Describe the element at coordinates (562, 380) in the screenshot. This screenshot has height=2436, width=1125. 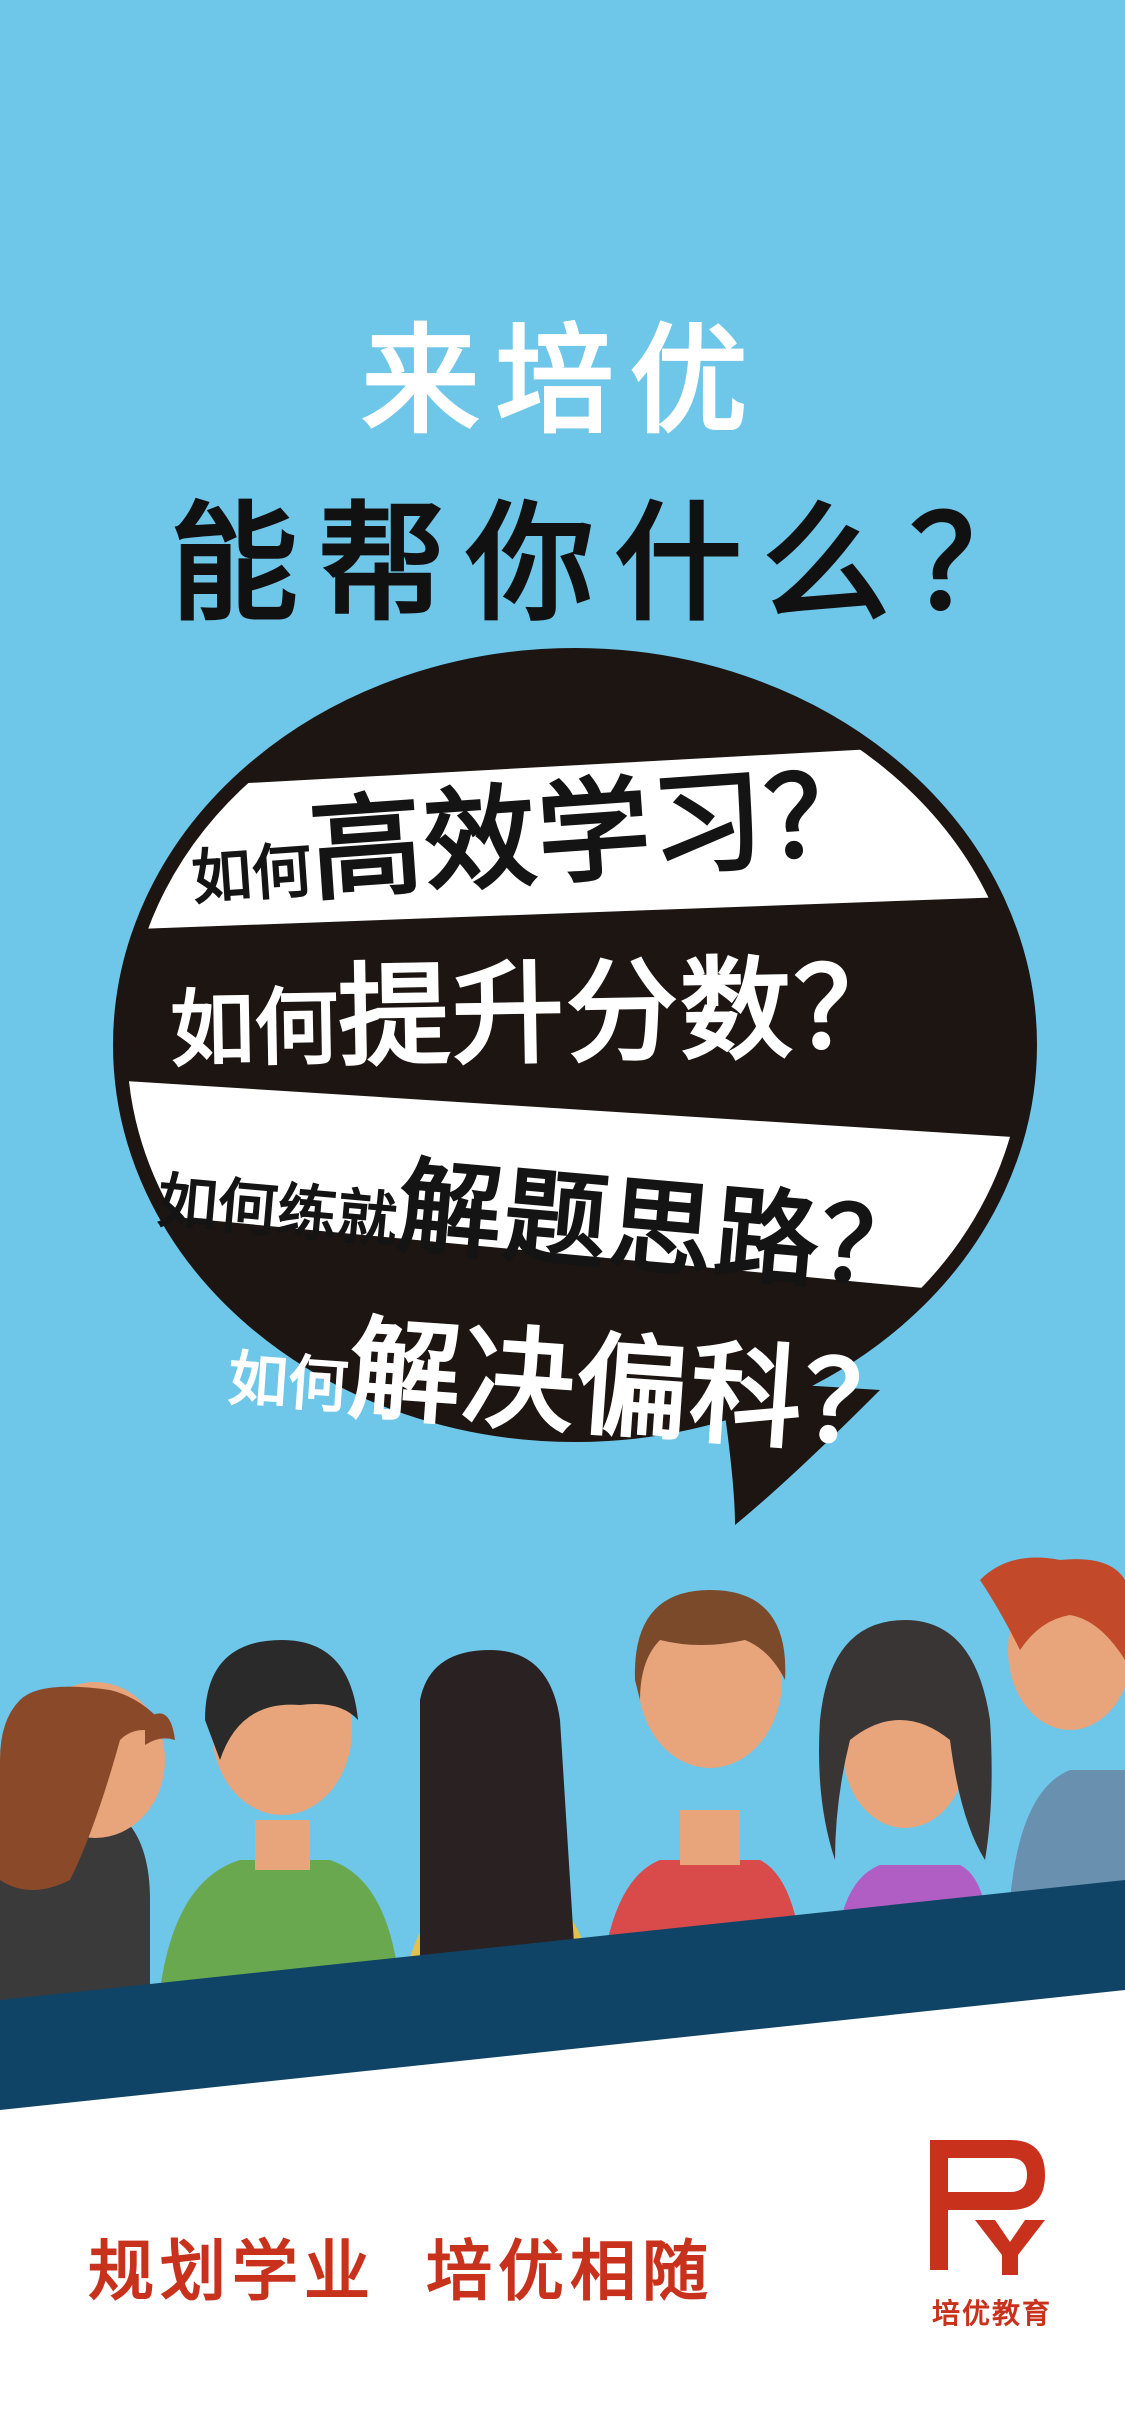
I see `headline-line-1: 来培优` at that location.